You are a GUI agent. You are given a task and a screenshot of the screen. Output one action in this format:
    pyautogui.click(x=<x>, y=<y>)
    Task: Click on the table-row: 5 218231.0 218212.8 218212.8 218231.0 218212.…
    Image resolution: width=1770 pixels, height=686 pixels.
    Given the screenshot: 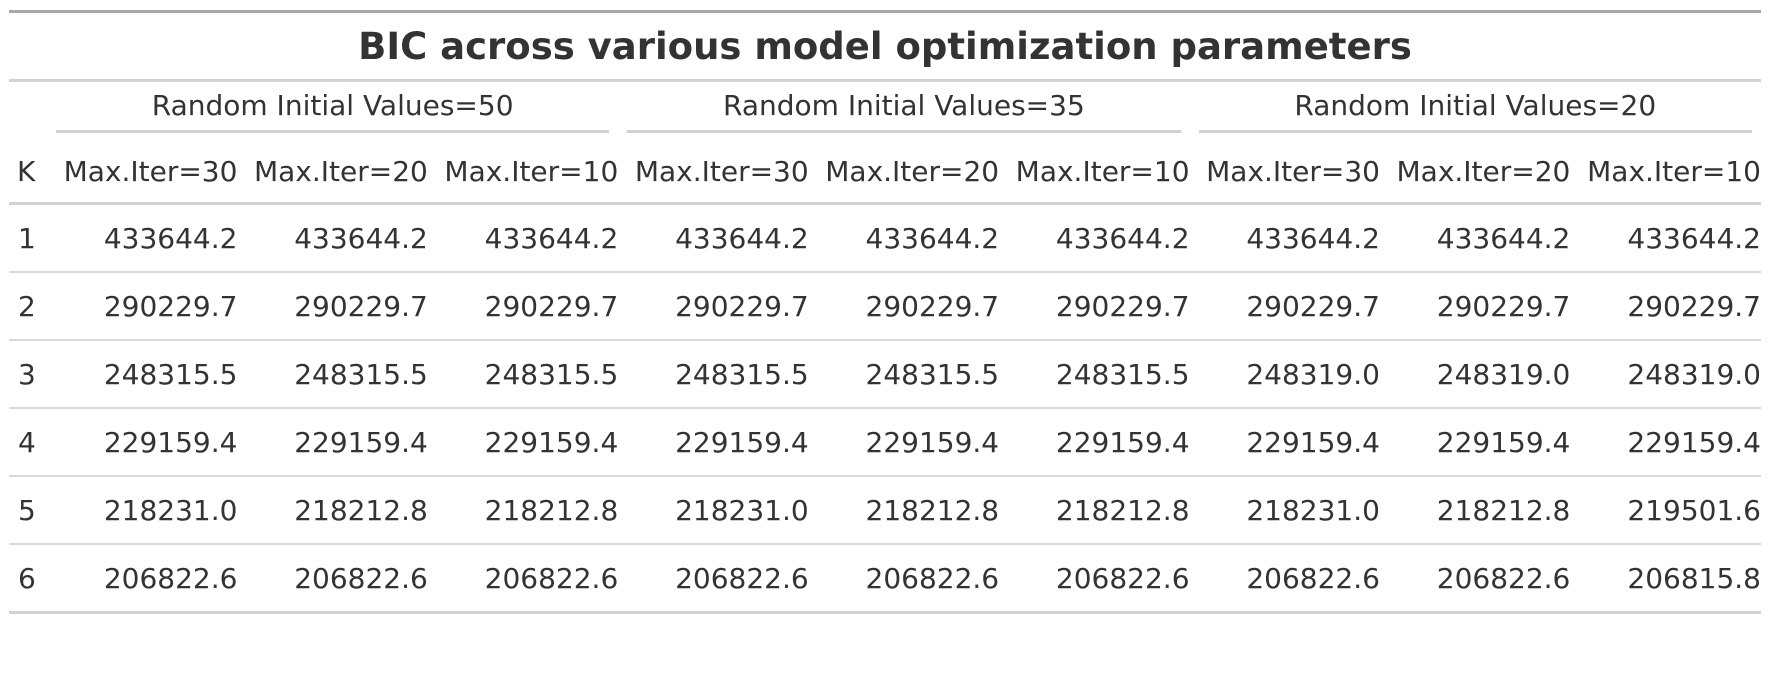 What is the action you would take?
    pyautogui.click(x=885, y=509)
    